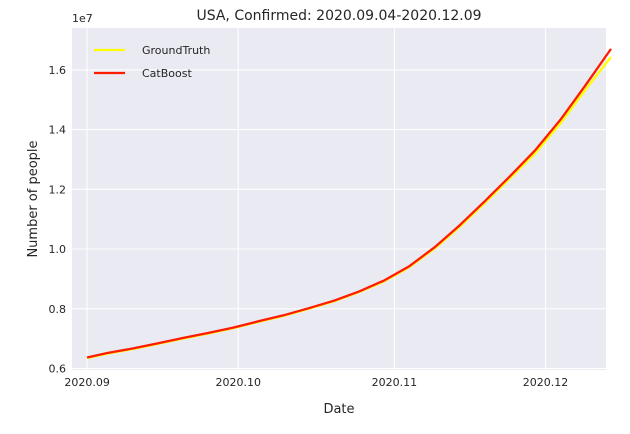 The image size is (630, 434). What do you see at coordinates (82, 18) in the screenshot?
I see `y-offset-label: 1e7` at bounding box center [82, 18].